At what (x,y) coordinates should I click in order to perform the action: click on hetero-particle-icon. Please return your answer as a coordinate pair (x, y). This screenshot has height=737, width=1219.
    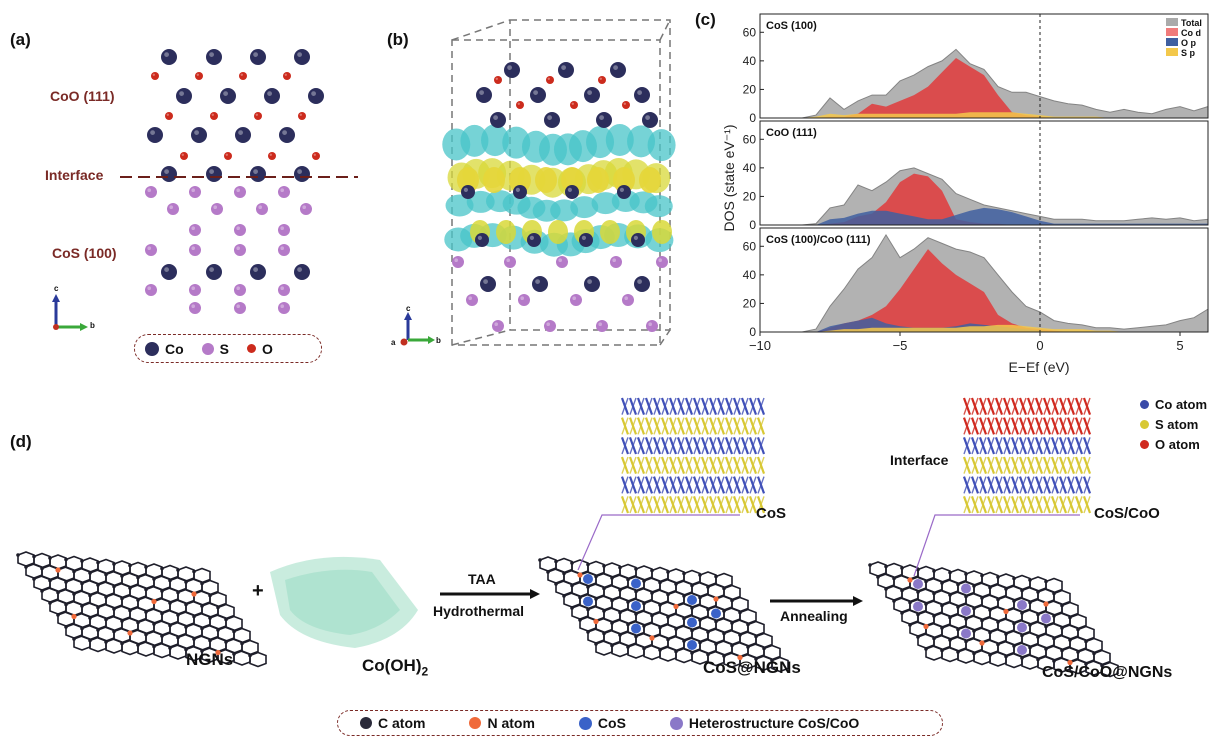
    Looking at the image, I should click on (676, 723).